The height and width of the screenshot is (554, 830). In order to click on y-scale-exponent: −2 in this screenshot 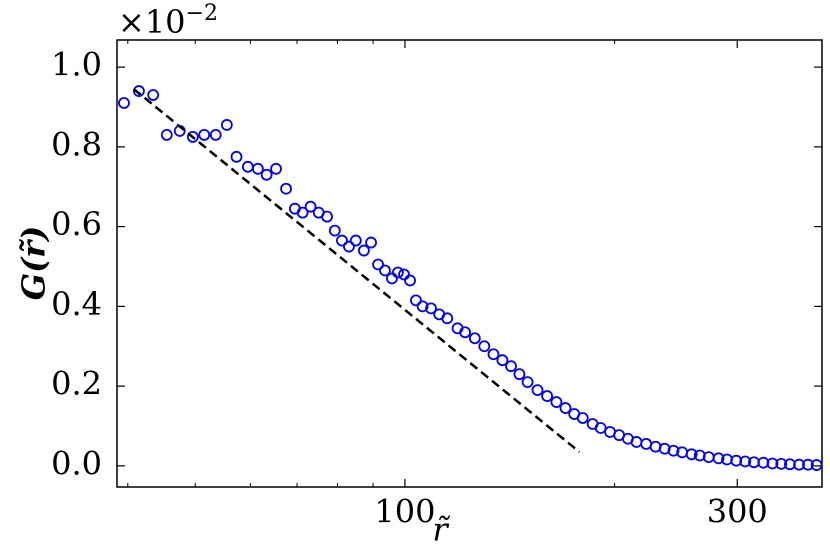, I will do `click(202, 13)`.